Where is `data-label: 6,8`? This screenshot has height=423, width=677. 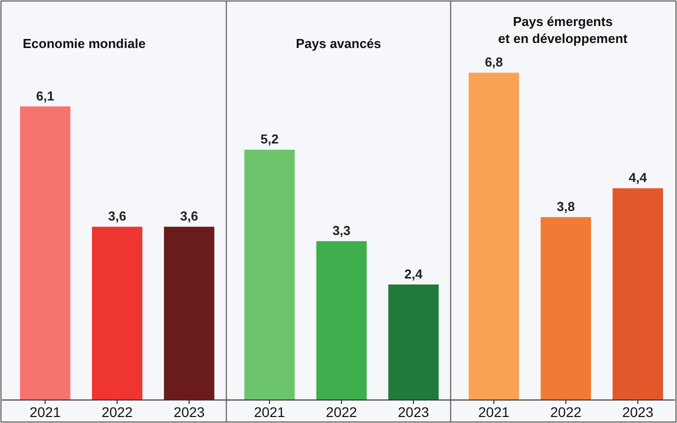
data-label: 6,8 is located at coordinates (493, 62).